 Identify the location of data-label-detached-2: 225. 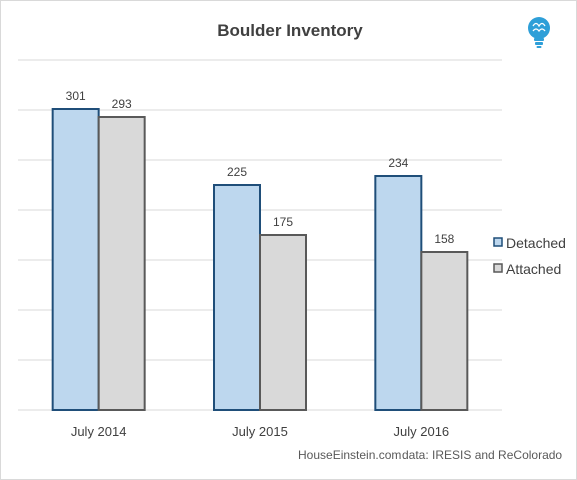
(237, 172).